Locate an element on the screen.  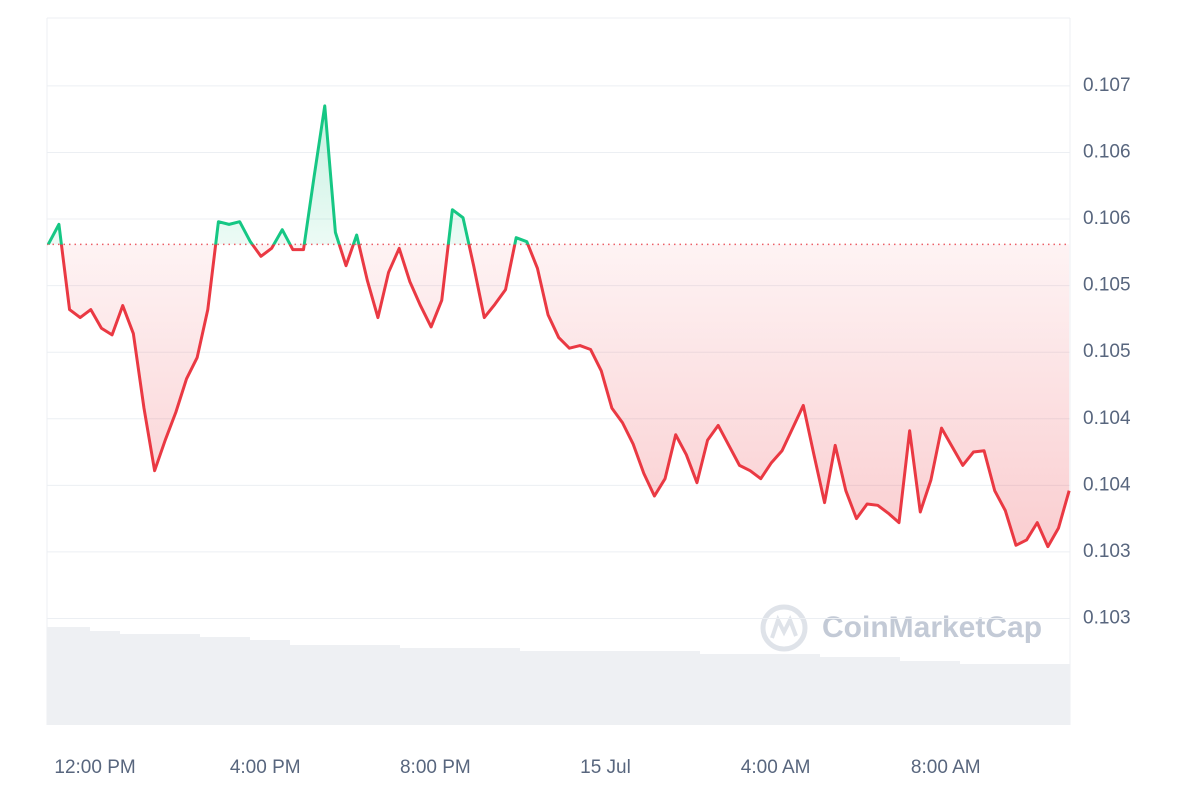
x-tick-label: 8:00 PM is located at coordinates (435, 767).